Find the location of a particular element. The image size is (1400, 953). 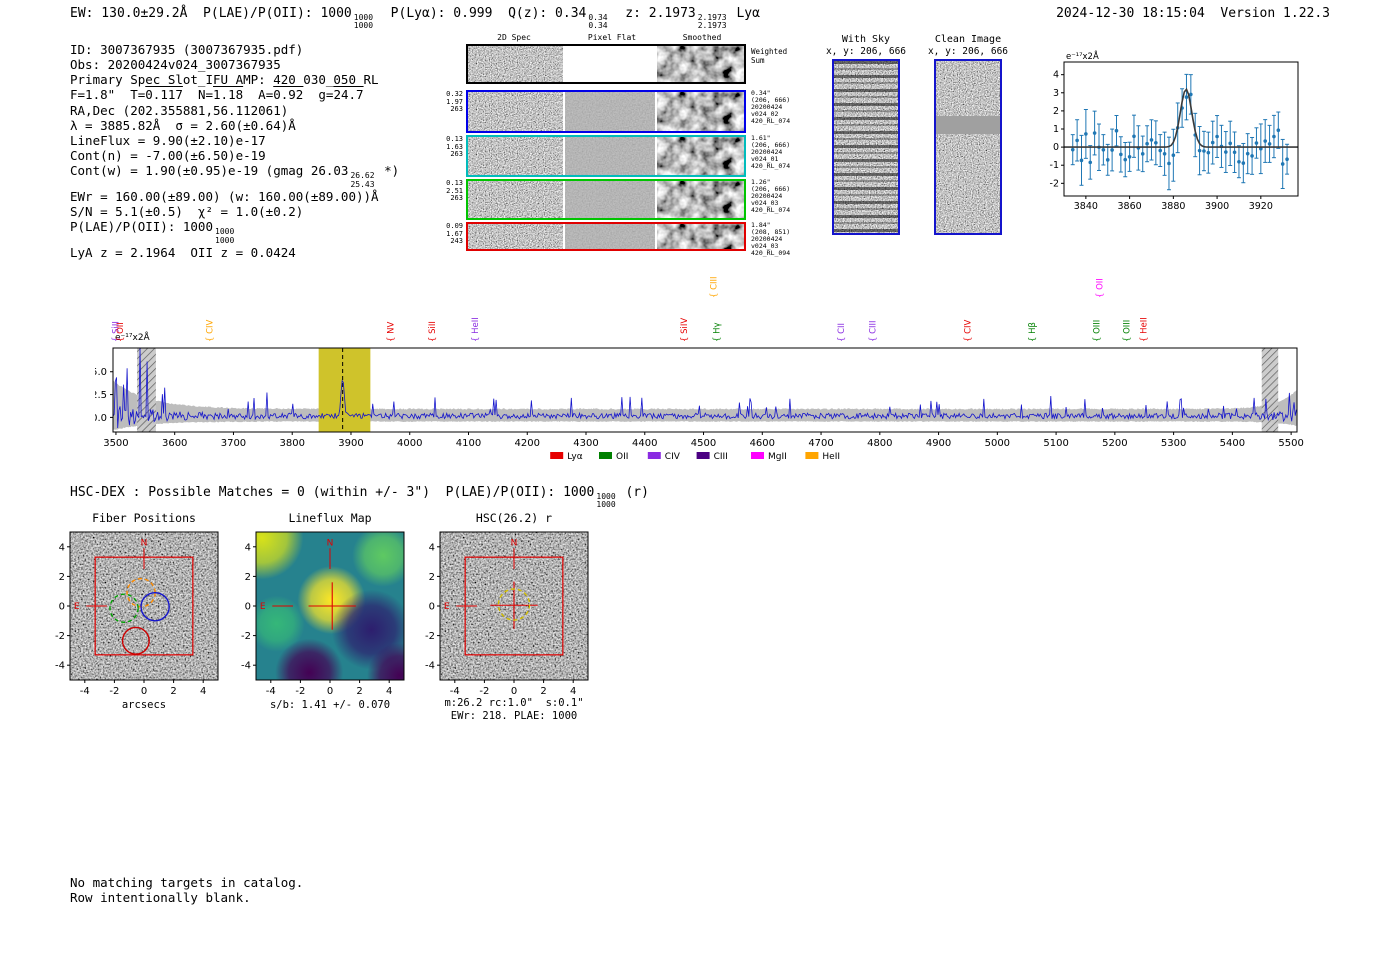

lineflux-map-panel: N E -4 -4 -2 -2 0 0 2 2 4 4 is located at coordinates (323, 614).